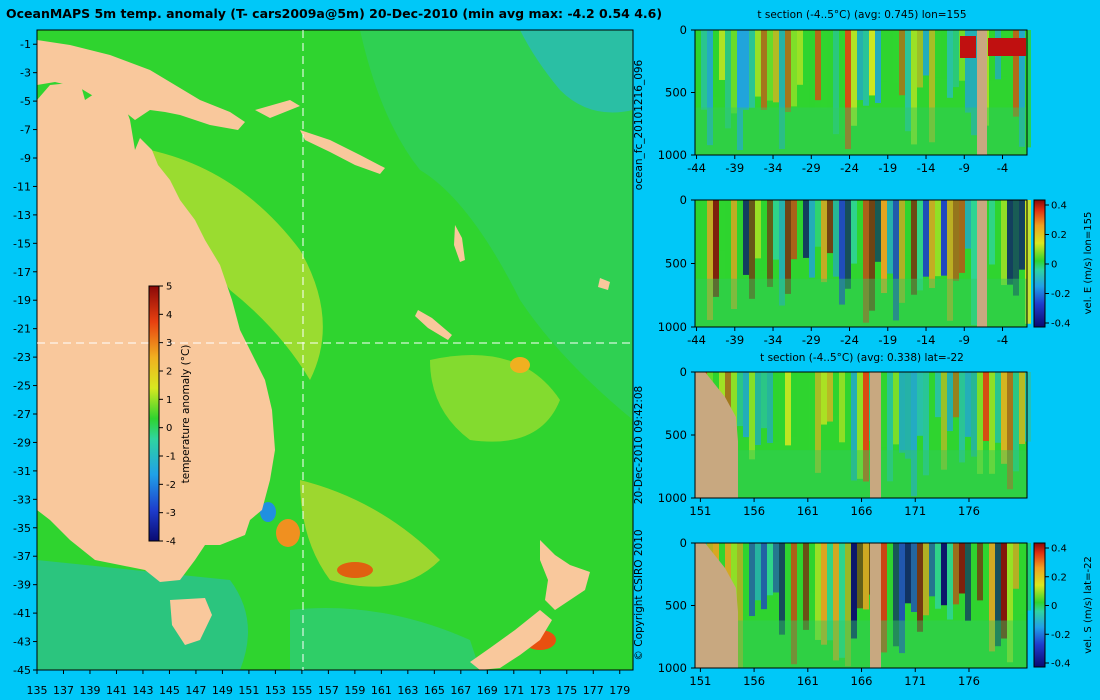 This screenshot has height=700, width=1100. Describe the element at coordinates (277, 109) in the screenshot. I see `land-new-britain` at that location.